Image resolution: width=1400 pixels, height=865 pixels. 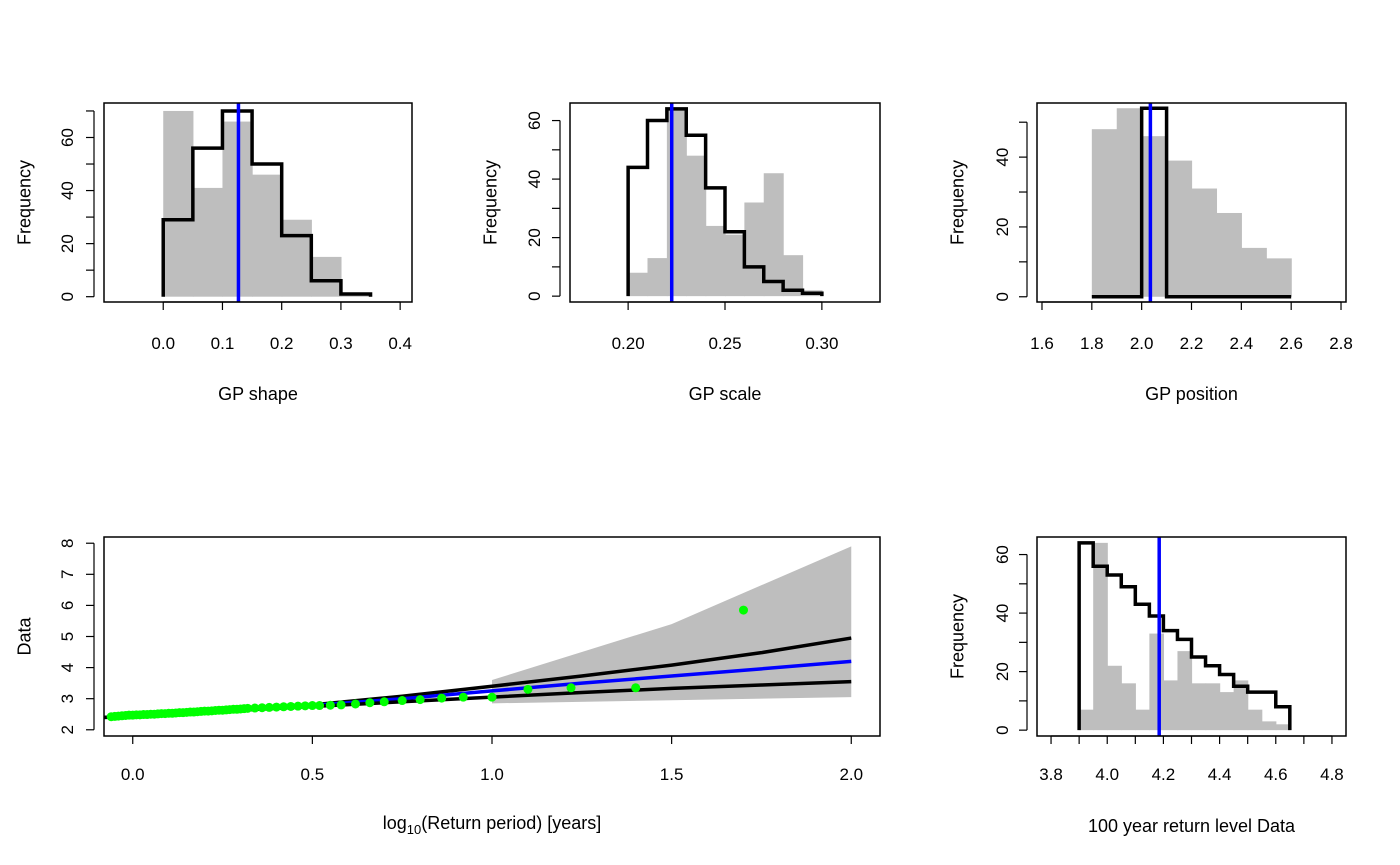 I want to click on x-tick-label: 0.2, so click(x=282, y=343).